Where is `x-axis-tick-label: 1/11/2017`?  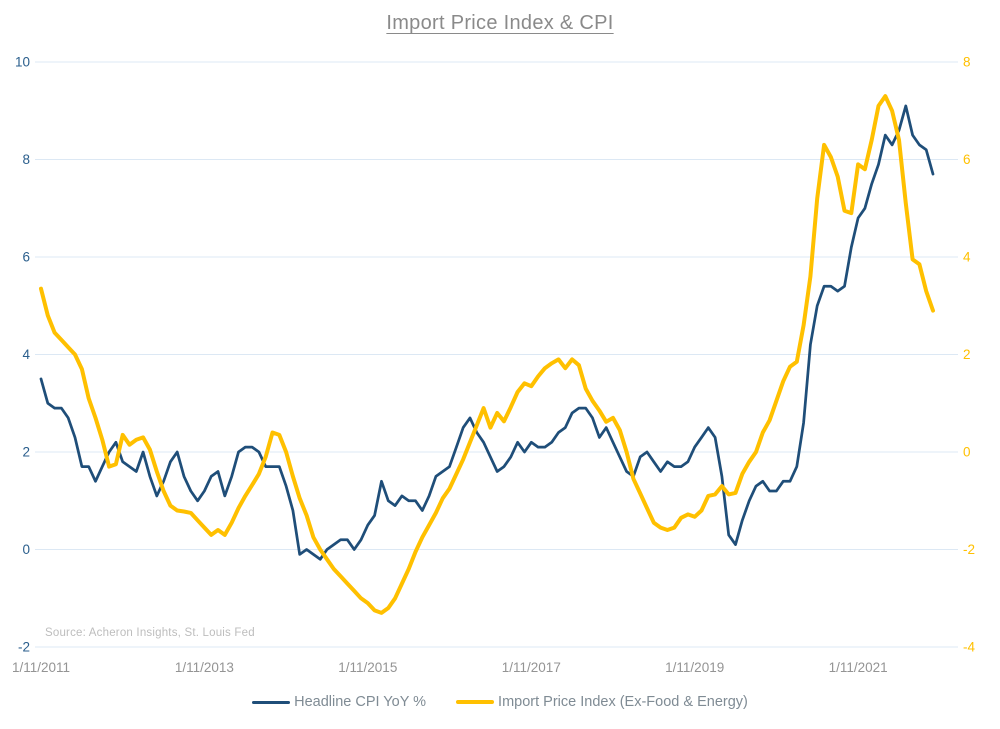
x-axis-tick-label: 1/11/2017 is located at coordinates (531, 667).